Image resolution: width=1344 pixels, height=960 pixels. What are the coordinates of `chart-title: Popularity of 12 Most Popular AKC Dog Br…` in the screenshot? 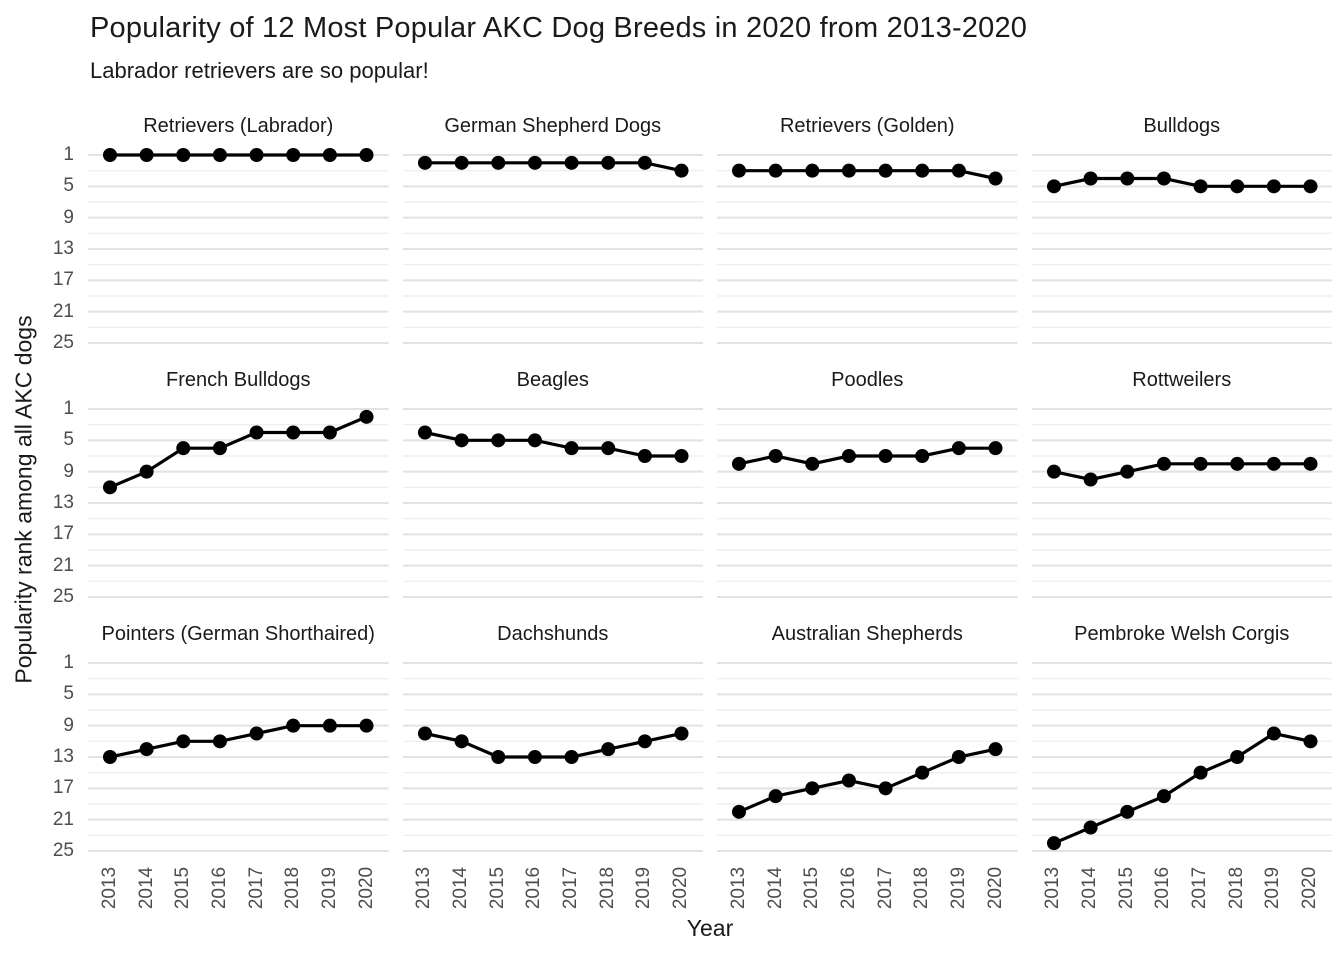 It's located at (559, 28).